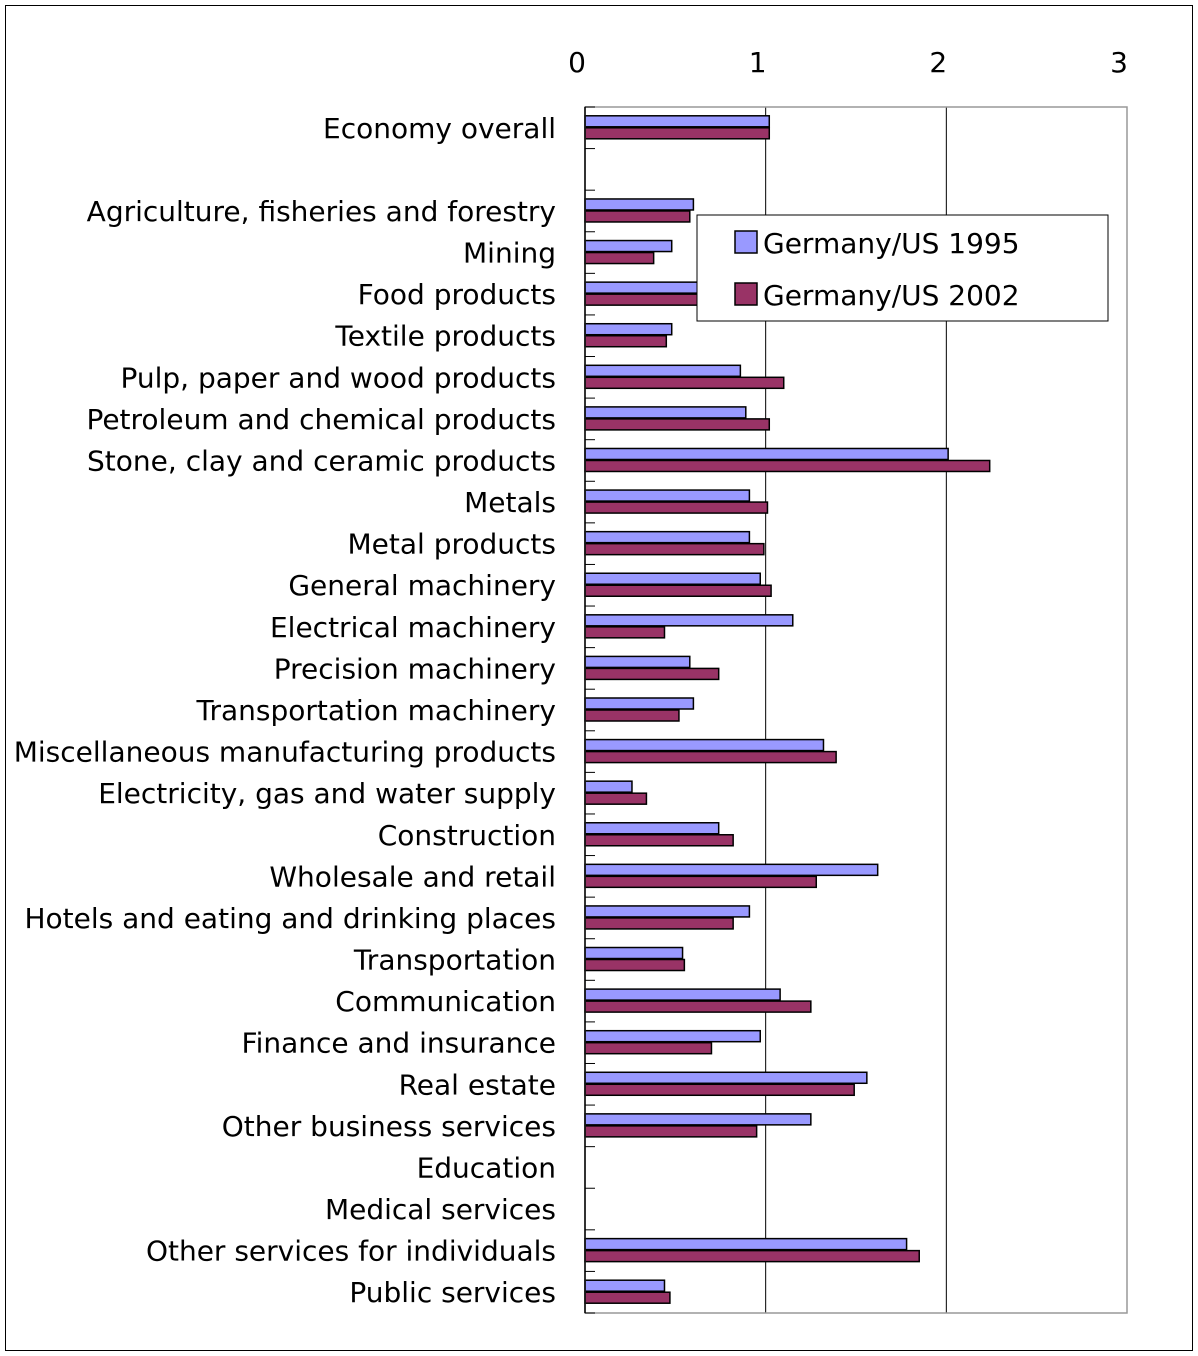  I want to click on category-label-10: Metal products, so click(452, 544).